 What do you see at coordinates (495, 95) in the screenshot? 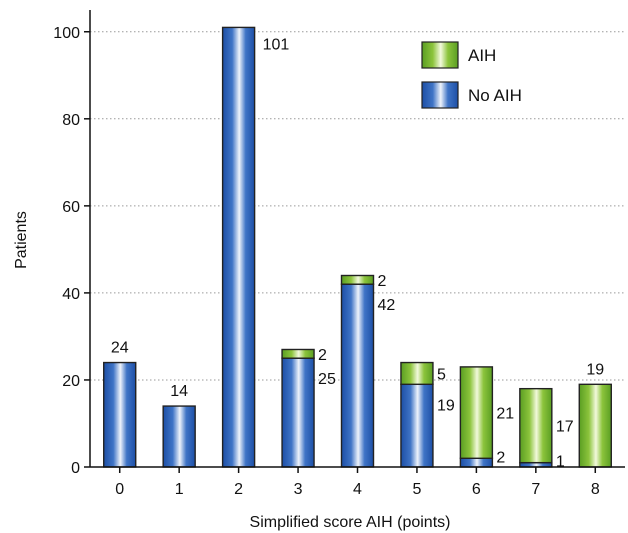
I see `legend-label-no-aih: No AIH` at bounding box center [495, 95].